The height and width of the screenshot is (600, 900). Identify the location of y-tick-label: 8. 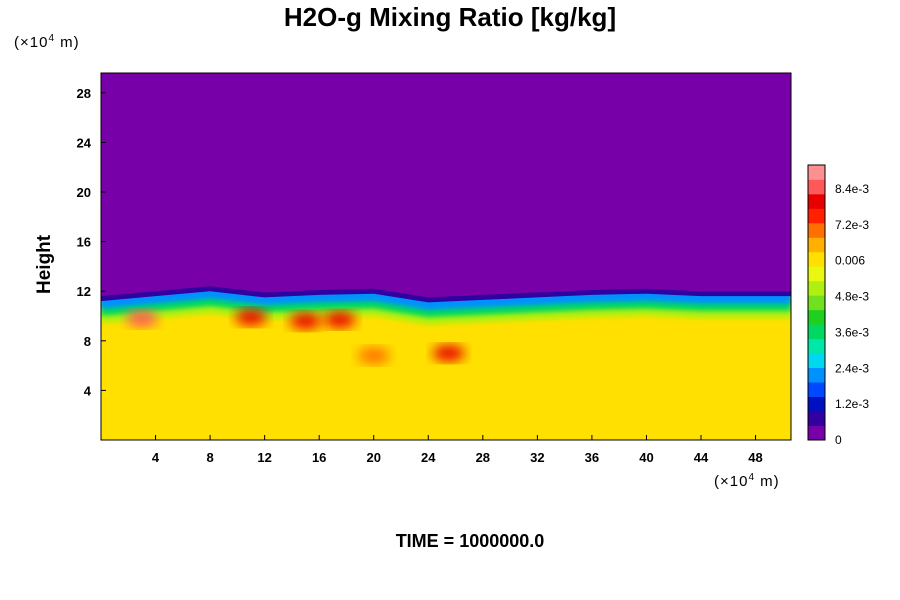
(87, 341).